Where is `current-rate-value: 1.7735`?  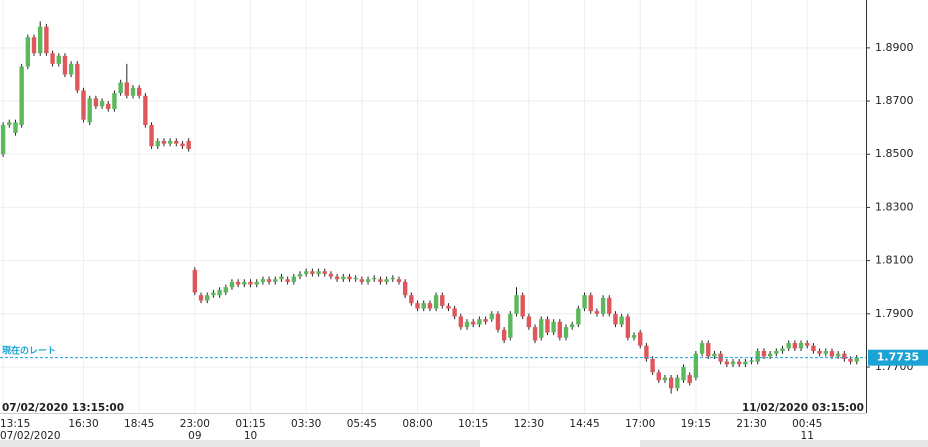
current-rate-value: 1.7735 is located at coordinates (898, 357).